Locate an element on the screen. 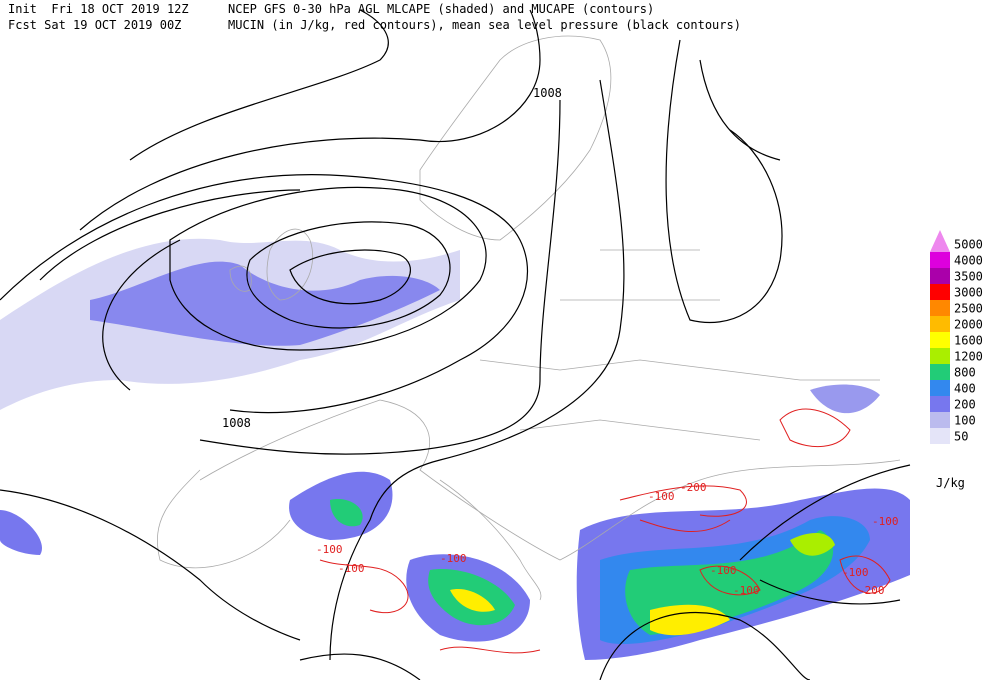  legend-label: 100 is located at coordinates (965, 421).